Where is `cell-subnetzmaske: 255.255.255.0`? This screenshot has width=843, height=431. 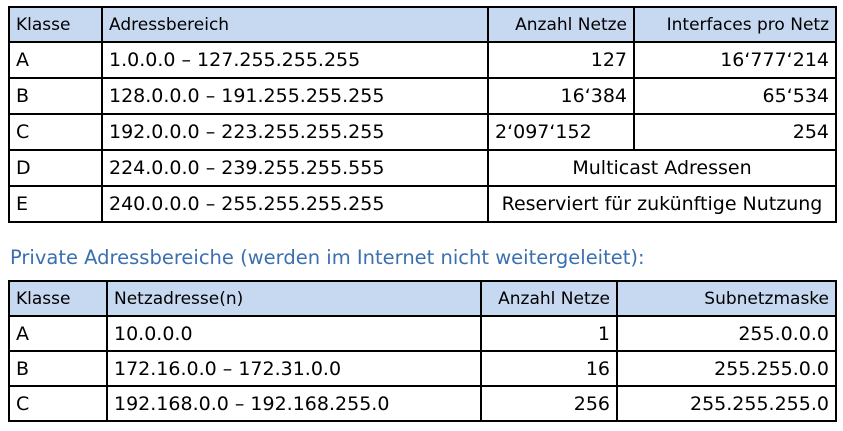
cell-subnetzmaske: 255.255.255.0 is located at coordinates (726, 403).